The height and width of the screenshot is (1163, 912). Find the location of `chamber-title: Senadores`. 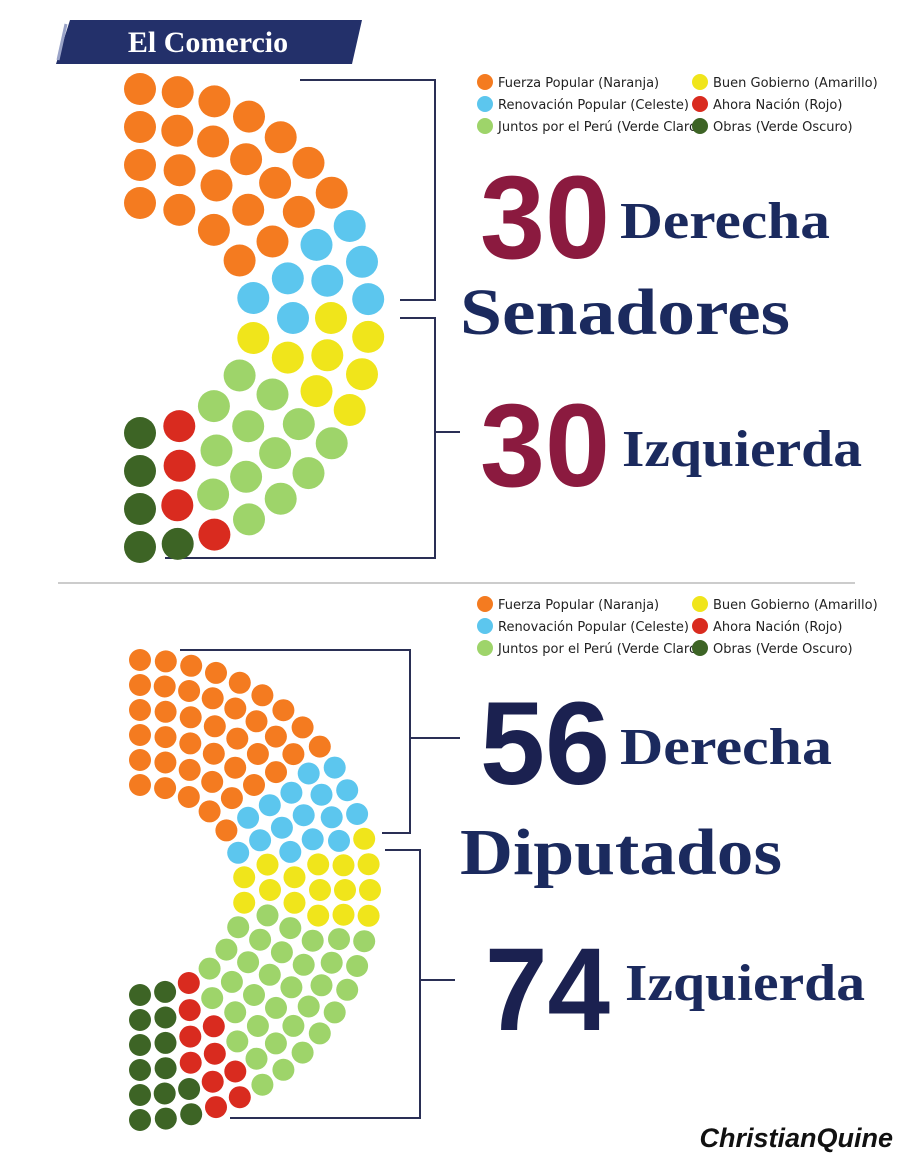

chamber-title: Senadores is located at coordinates (625, 312).